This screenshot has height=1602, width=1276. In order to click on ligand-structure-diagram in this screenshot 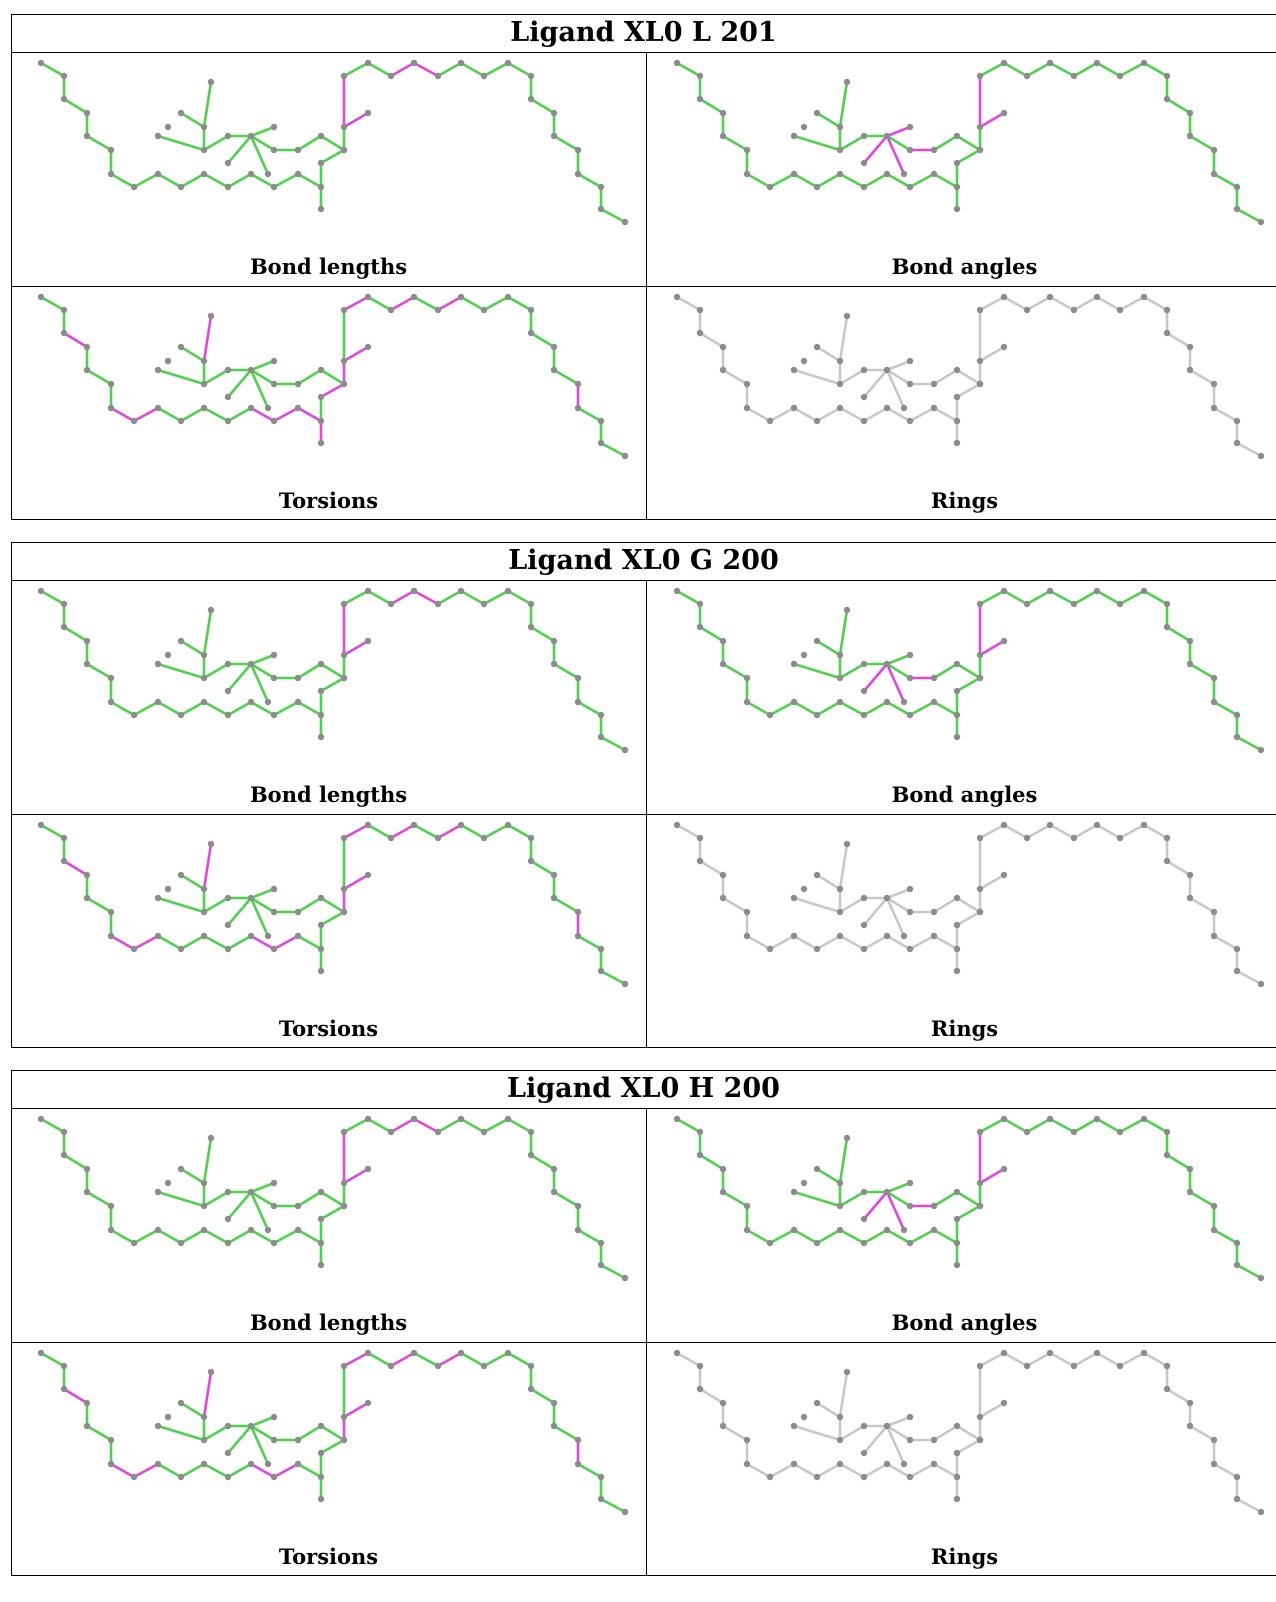, I will do `click(969, 670)`.